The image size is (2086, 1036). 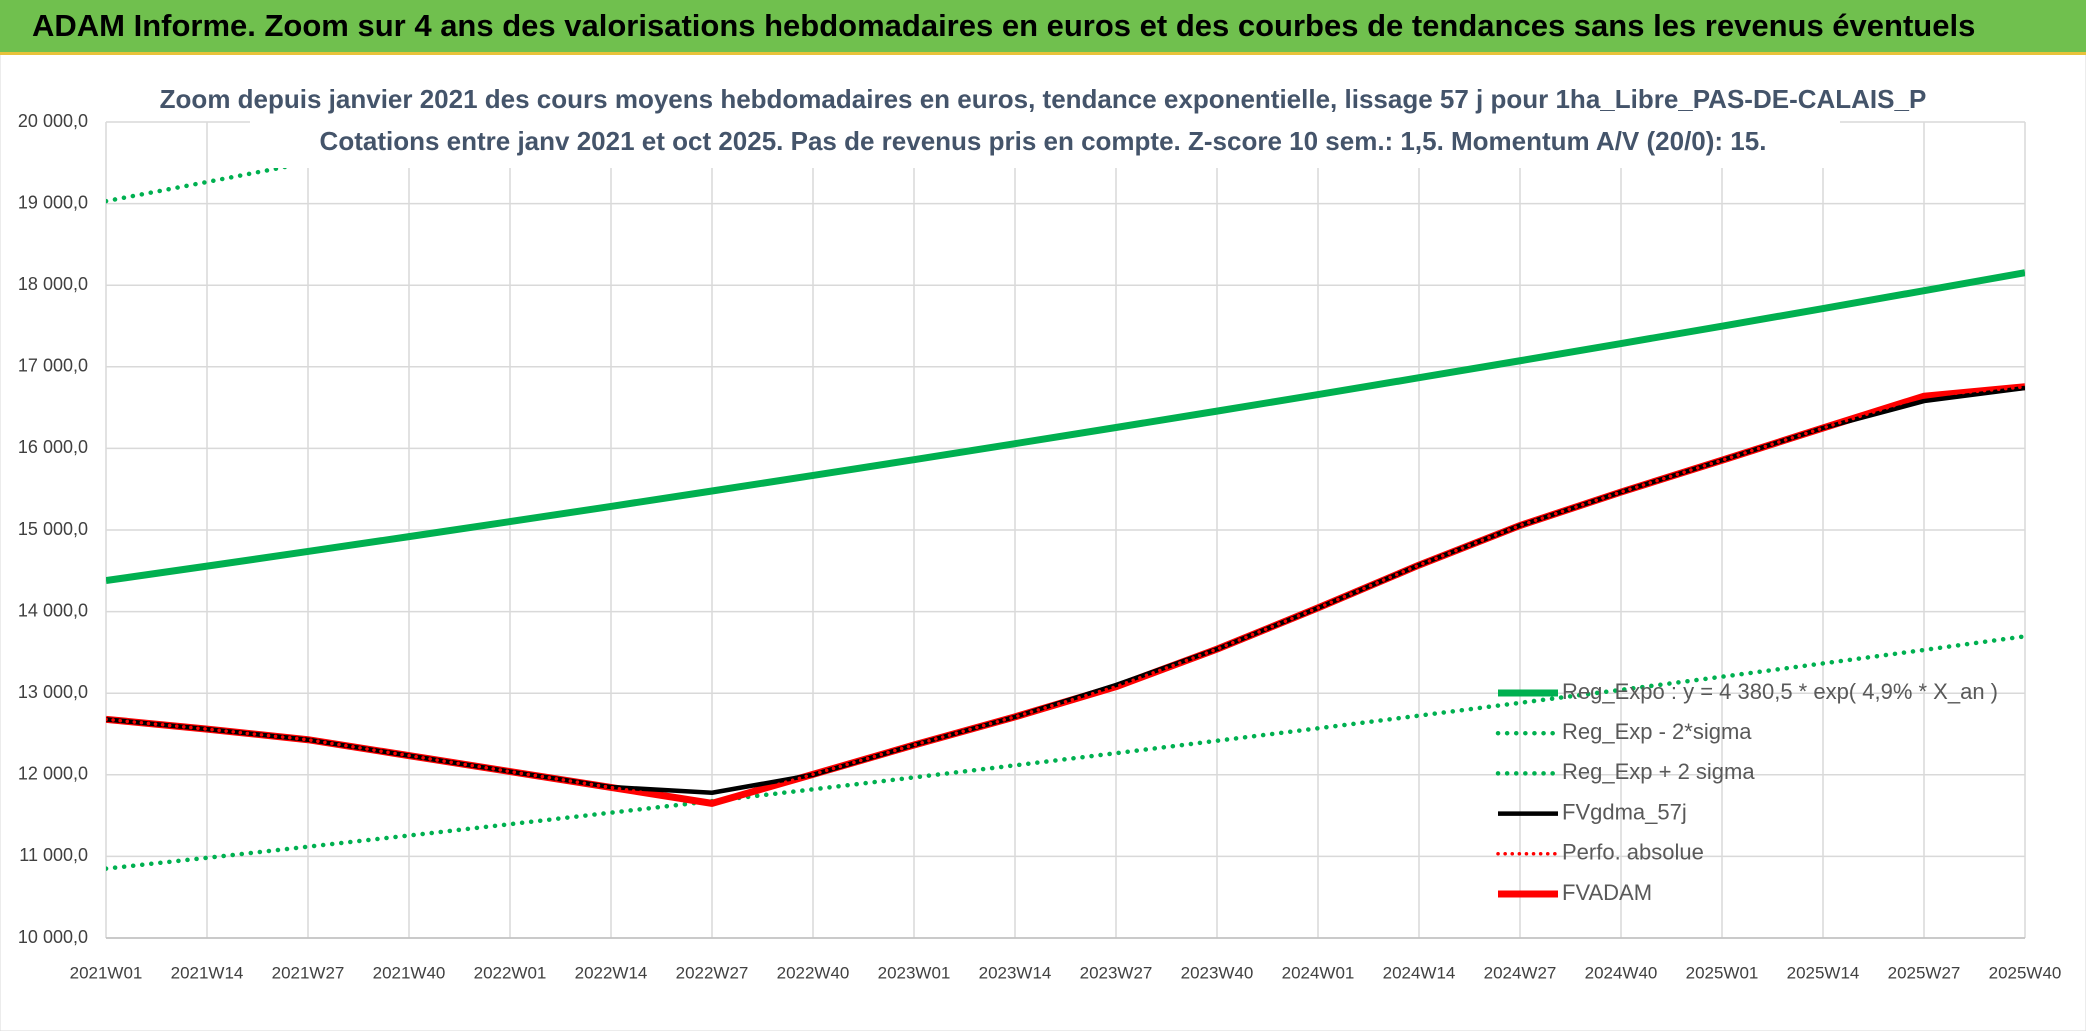 I want to click on legend-label: Reg_Exp + 2 sigma, so click(x=1658, y=771).